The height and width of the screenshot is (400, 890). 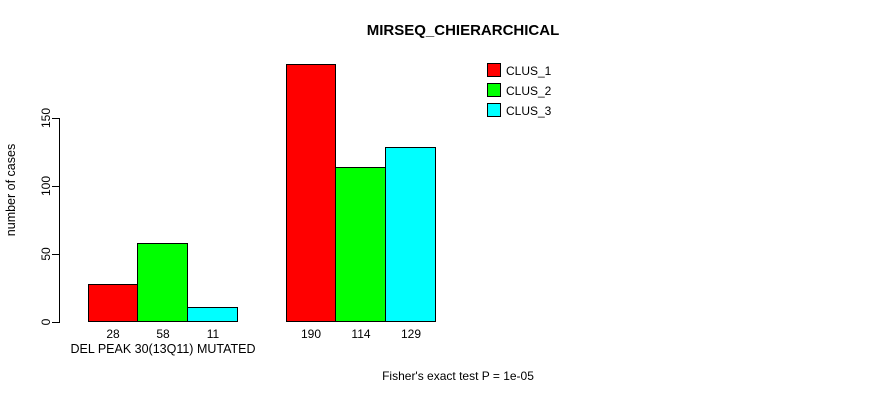 What do you see at coordinates (46, 322) in the screenshot?
I see `y-axis-tick-label: 0` at bounding box center [46, 322].